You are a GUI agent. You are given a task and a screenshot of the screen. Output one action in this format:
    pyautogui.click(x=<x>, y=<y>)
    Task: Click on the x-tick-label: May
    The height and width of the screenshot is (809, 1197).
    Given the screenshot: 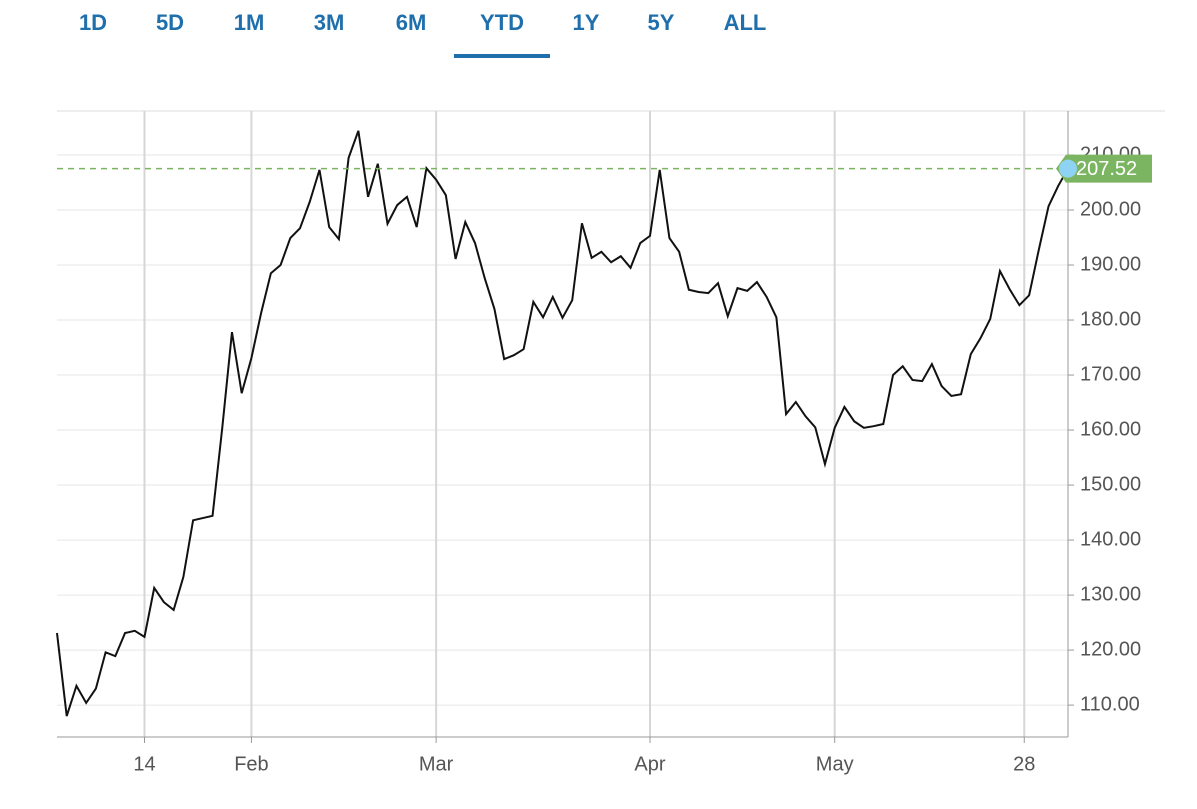 What is the action you would take?
    pyautogui.click(x=835, y=764)
    